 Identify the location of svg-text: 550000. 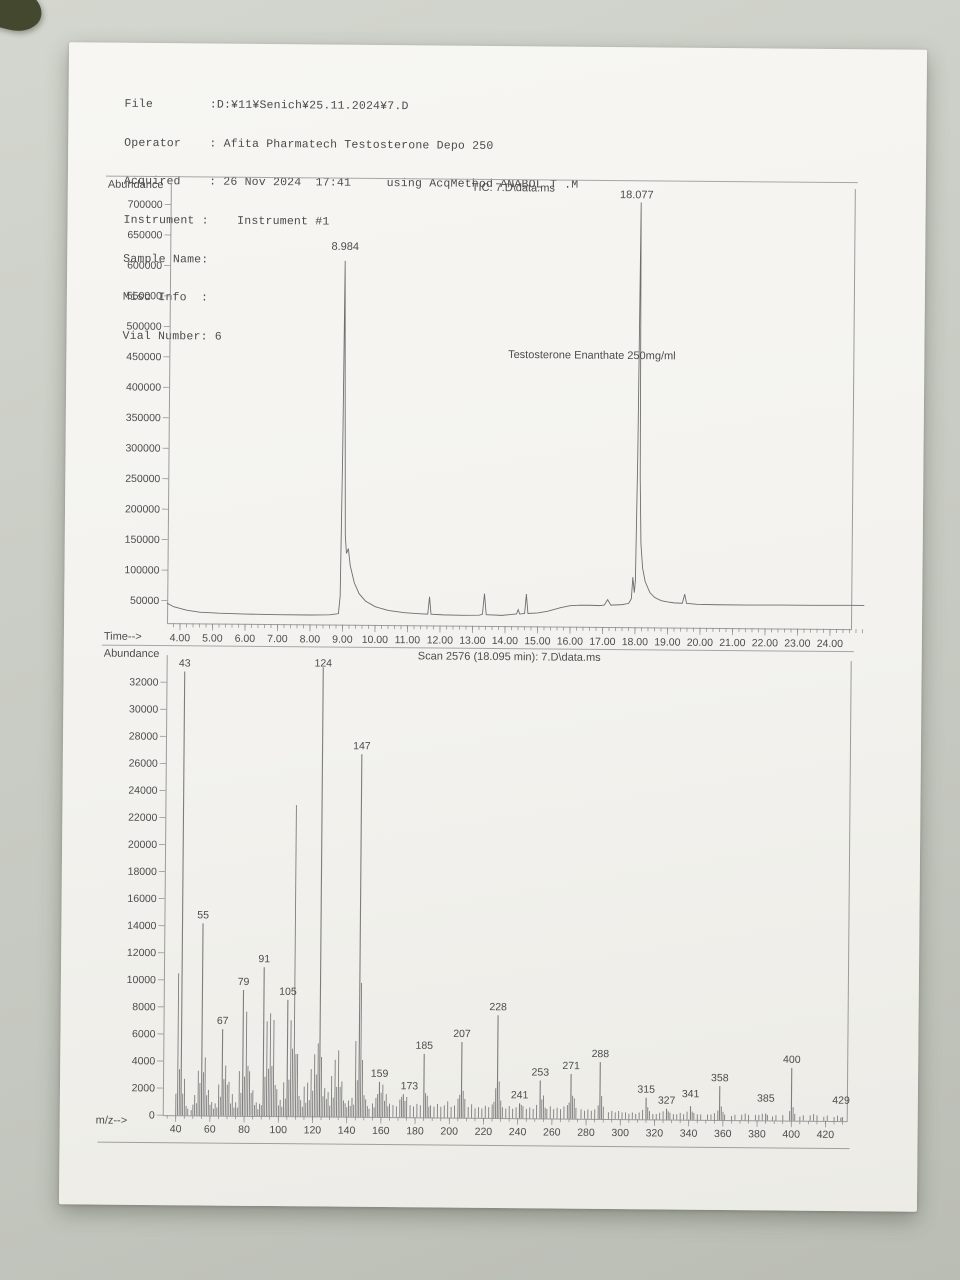
(144, 296).